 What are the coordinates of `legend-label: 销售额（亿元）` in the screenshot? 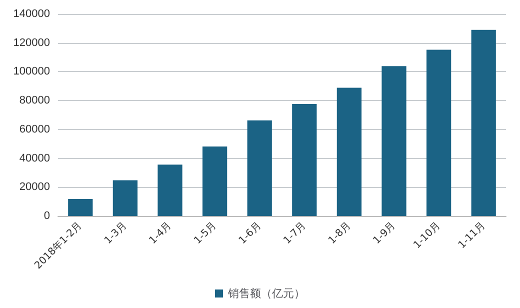 It's located at (266, 293).